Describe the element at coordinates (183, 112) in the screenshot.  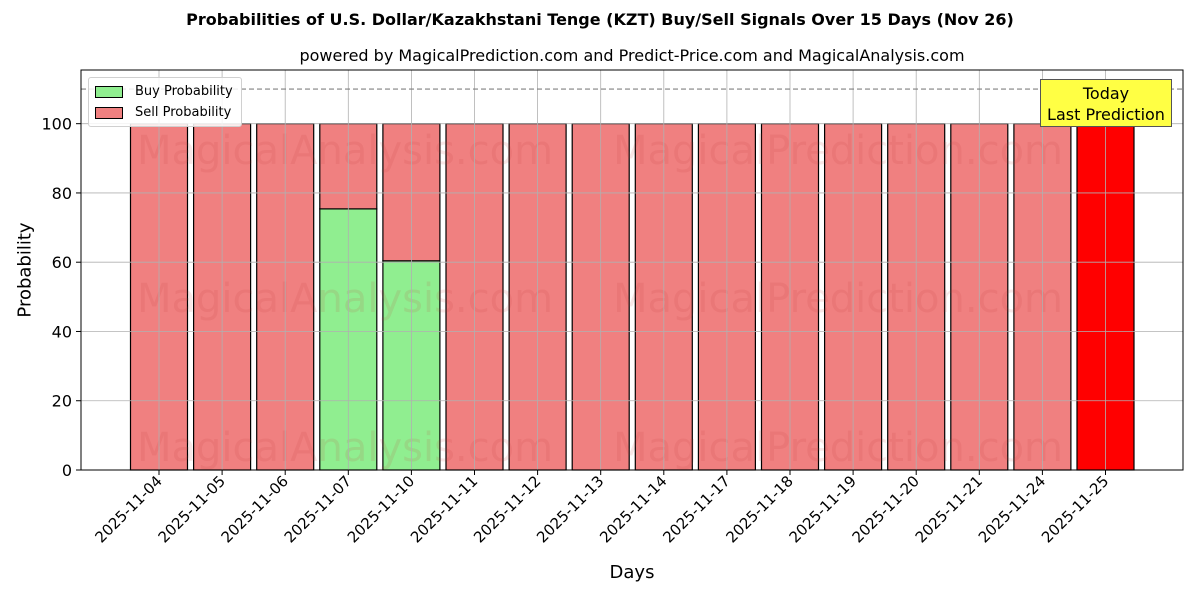
I see `legend-label-sell: Sell Probability` at that location.